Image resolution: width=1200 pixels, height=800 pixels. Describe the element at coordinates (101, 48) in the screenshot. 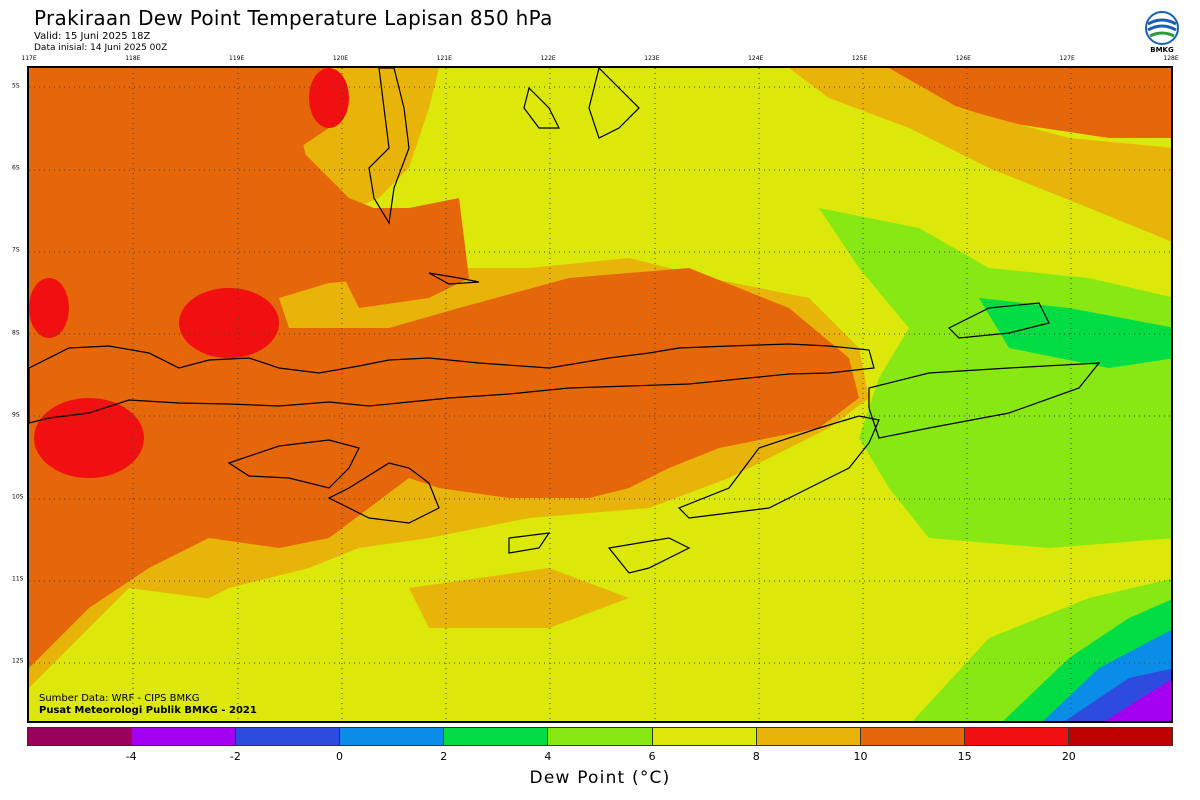

I see `init-time: Data inisial: 14 Juni 2025 00Z` at that location.